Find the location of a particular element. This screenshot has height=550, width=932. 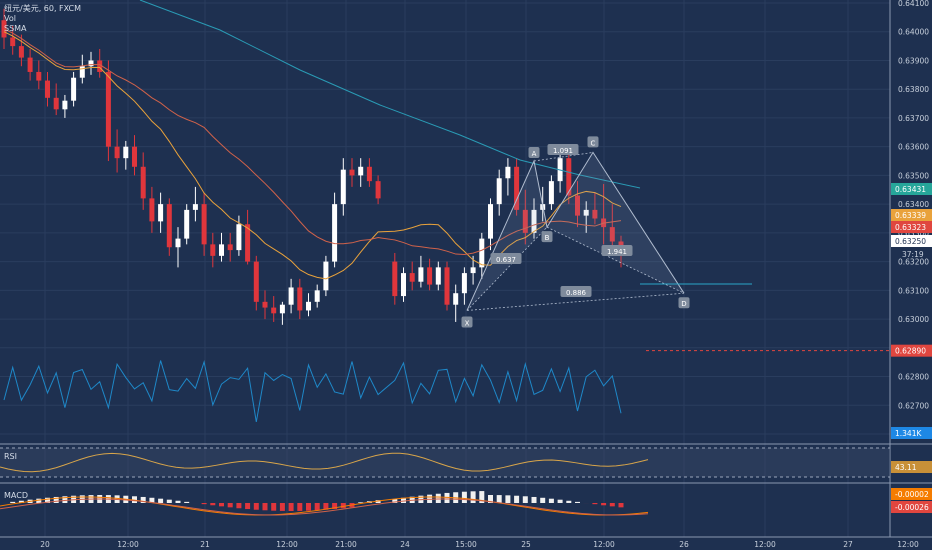

badge-rsi-bg is located at coordinates (911, 467).